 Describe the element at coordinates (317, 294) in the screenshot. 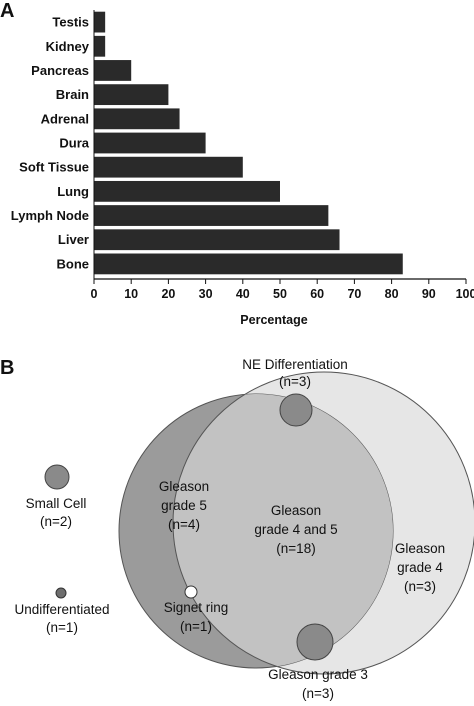

I see `x-tick-label: 60` at that location.